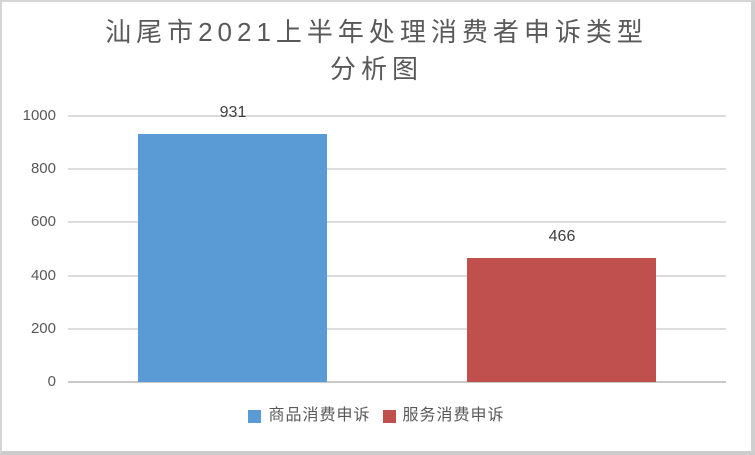 This screenshot has height=455, width=755. I want to click on y-tick-label: 600, so click(43, 221).